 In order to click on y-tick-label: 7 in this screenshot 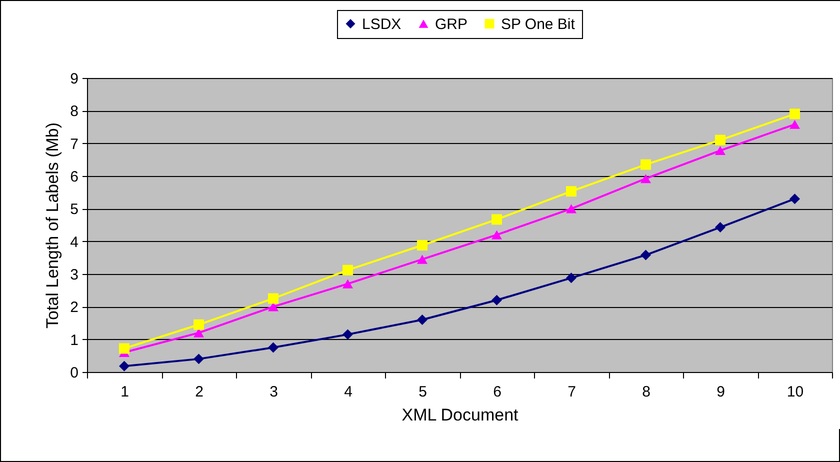, I will do `click(74, 144)`.